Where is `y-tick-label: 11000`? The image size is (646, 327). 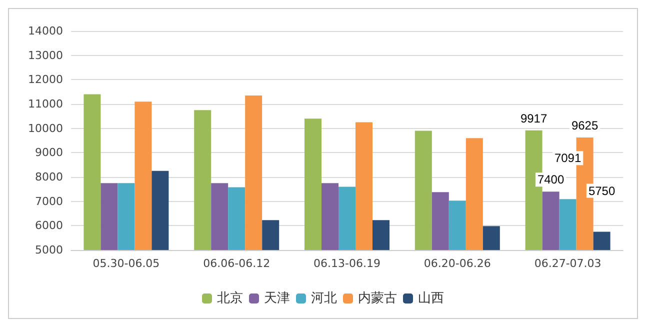 y-tick-label: 11000 is located at coordinates (45, 104).